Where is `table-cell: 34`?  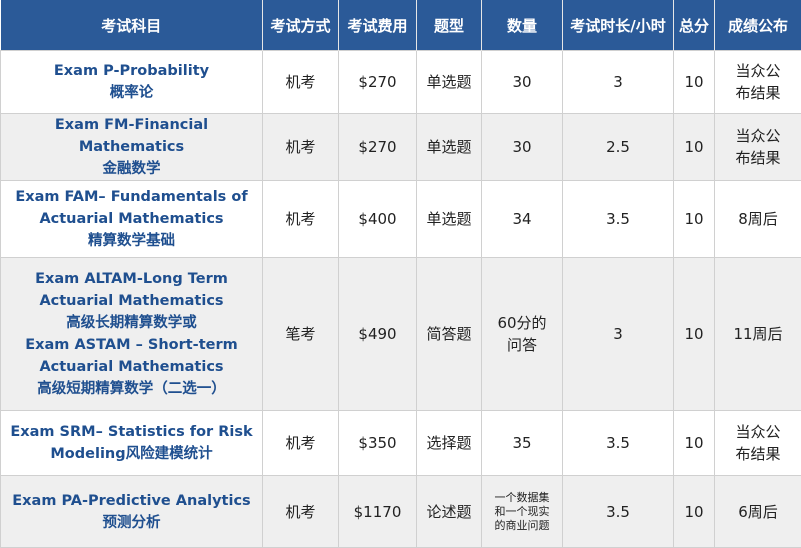 table-cell: 34 is located at coordinates (522, 219).